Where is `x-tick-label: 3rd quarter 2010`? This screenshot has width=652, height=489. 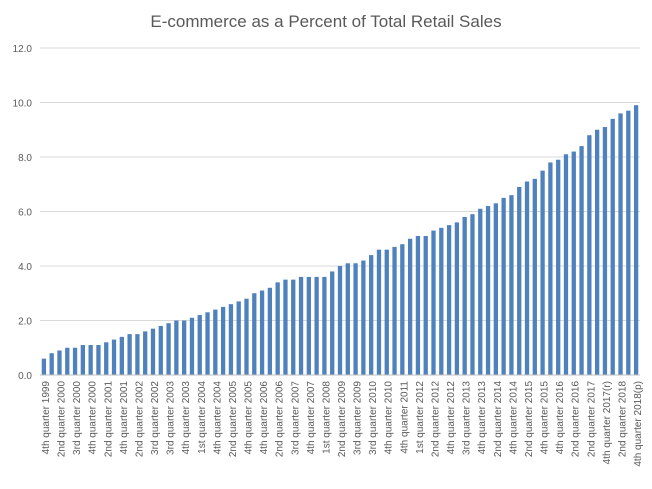
x-tick-label: 3rd quarter 2010 is located at coordinates (373, 418).